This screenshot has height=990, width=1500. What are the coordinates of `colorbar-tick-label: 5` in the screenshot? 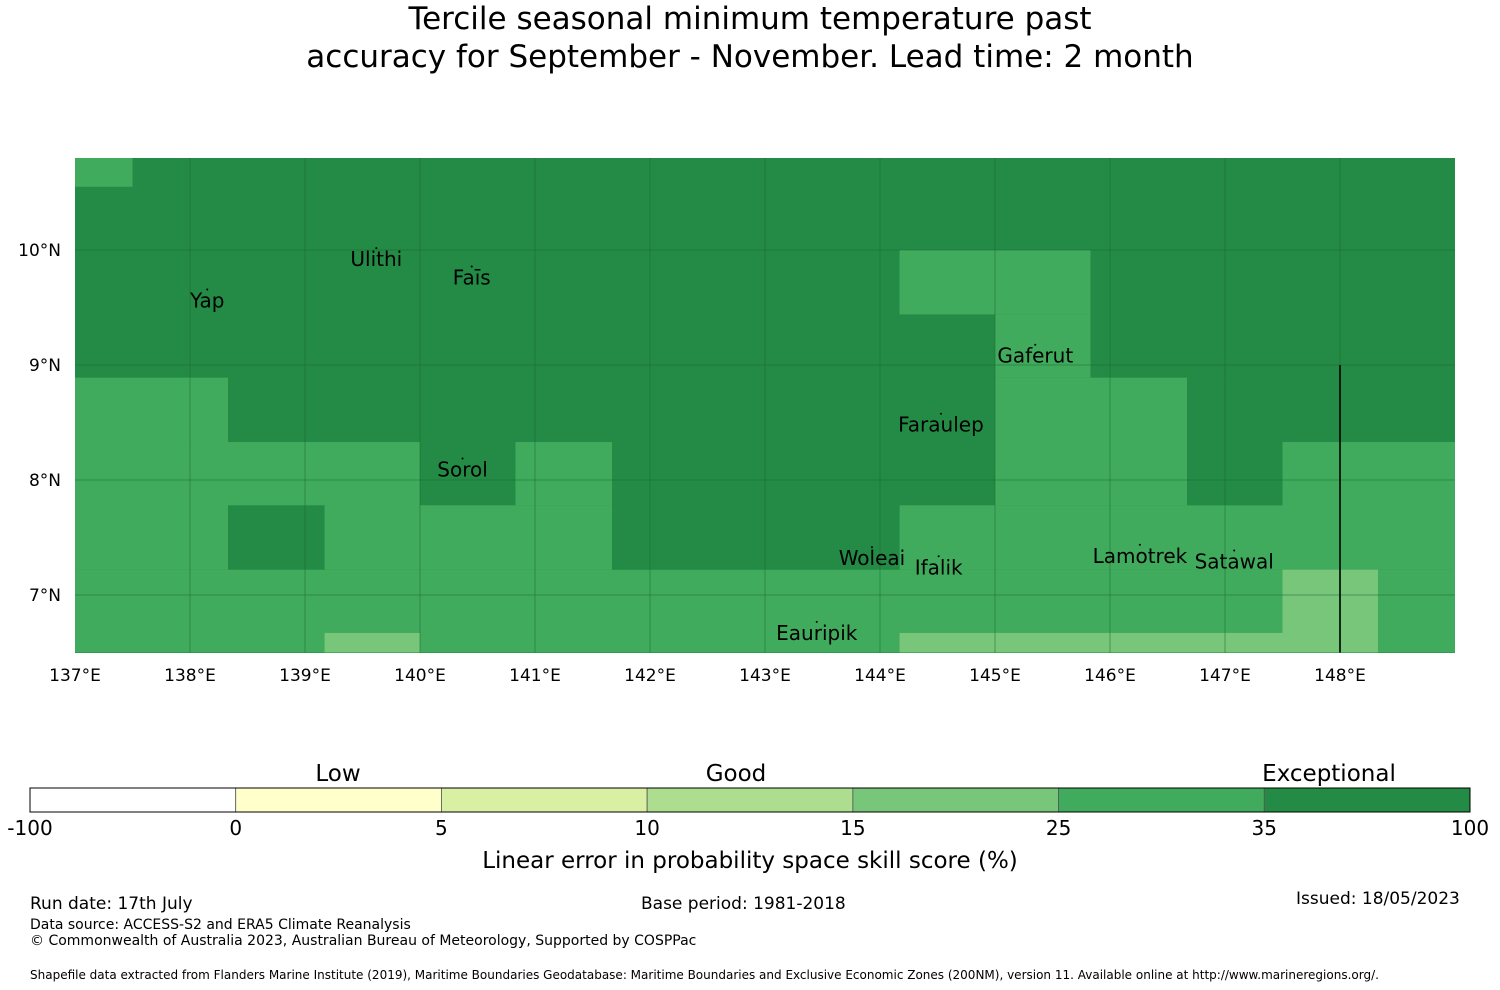 It's located at (441, 828).